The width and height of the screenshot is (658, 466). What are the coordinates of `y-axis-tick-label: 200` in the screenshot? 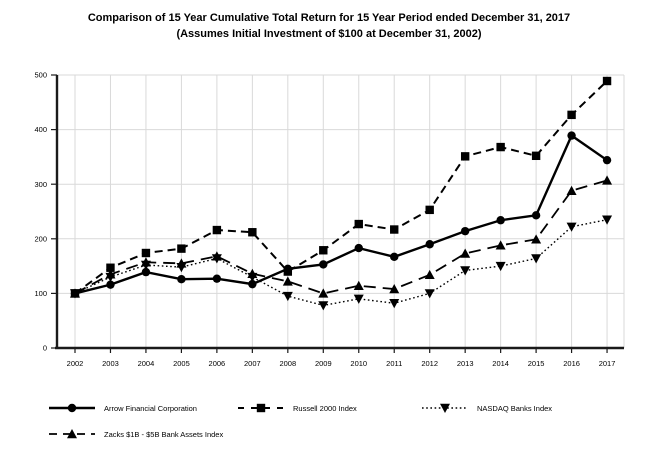 It's located at (40, 238).